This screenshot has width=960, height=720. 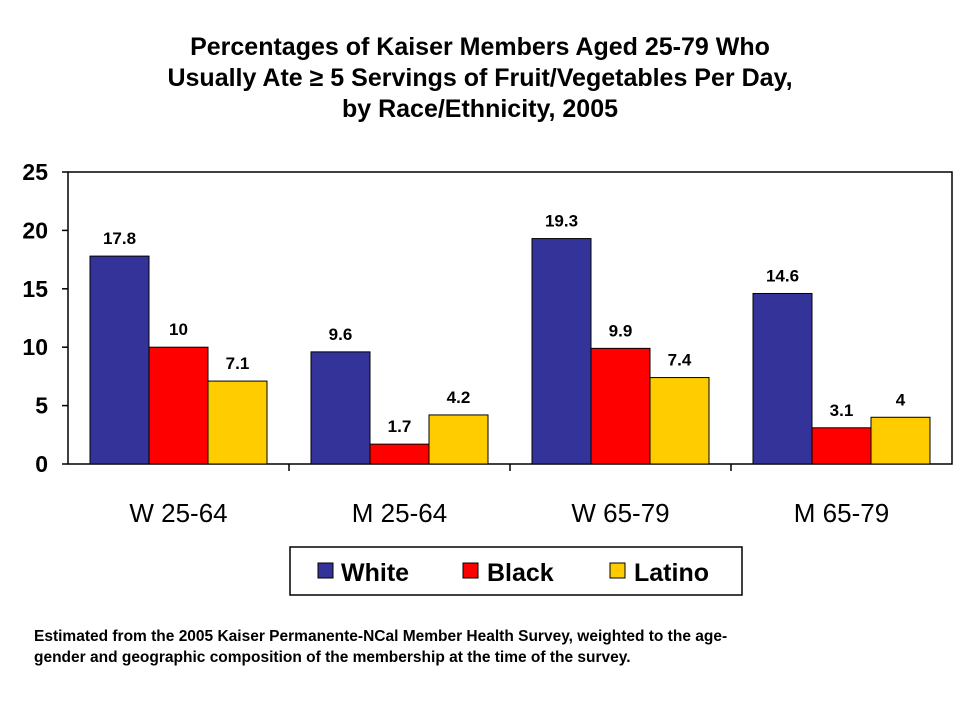 What do you see at coordinates (41, 464) in the screenshot?
I see `y-tick-label: 0` at bounding box center [41, 464].